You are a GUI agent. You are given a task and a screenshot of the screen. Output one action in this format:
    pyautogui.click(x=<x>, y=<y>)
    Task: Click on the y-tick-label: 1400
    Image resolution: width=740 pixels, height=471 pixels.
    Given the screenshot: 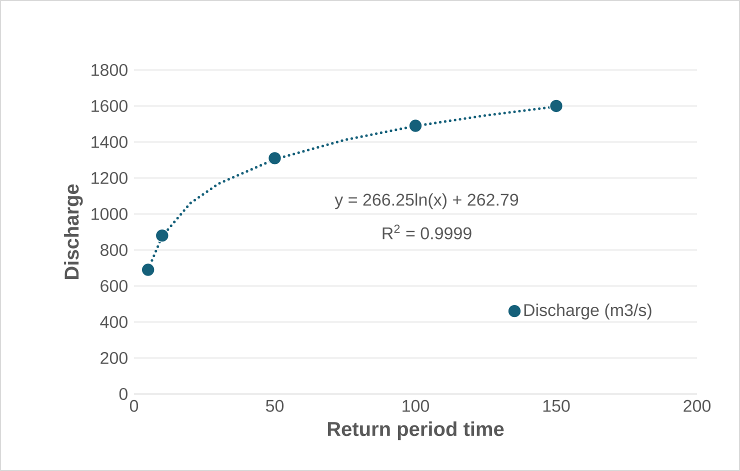 What is the action you would take?
    pyautogui.click(x=110, y=142)
    